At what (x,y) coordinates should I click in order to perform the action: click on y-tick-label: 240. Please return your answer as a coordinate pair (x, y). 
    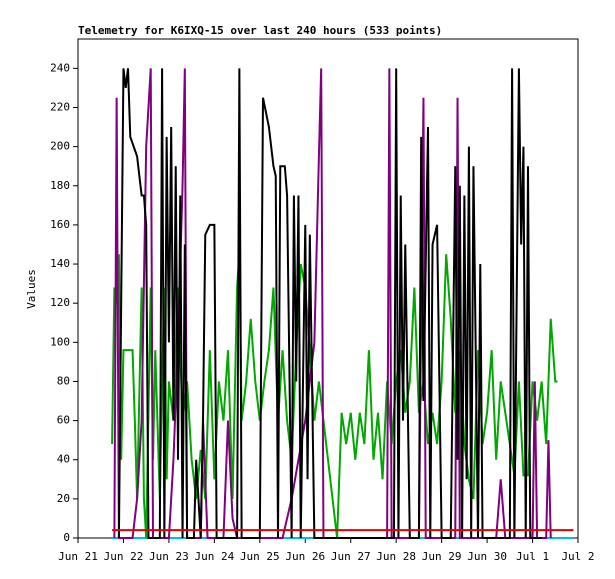
    Looking at the image, I should click on (60, 67).